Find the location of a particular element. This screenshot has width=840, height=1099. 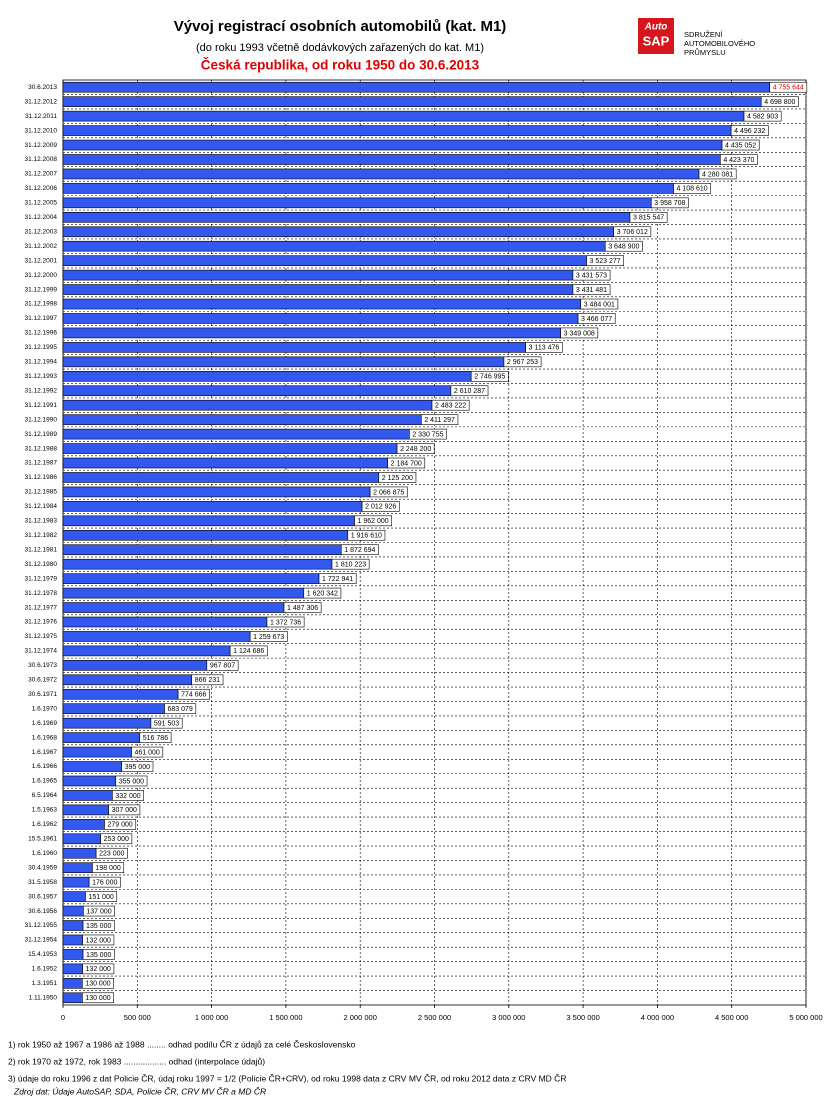

value-label: 279 000 is located at coordinates (119, 825).